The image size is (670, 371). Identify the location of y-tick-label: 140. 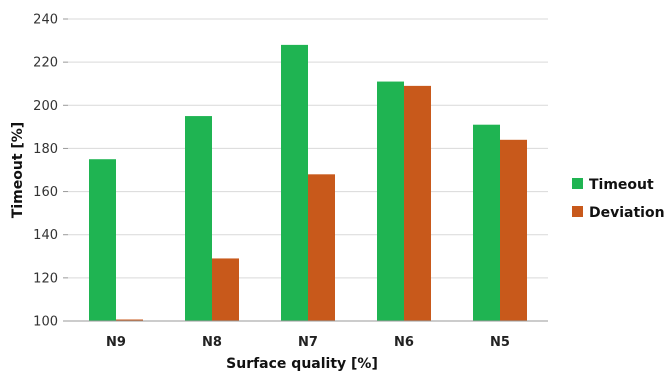
(45, 235).